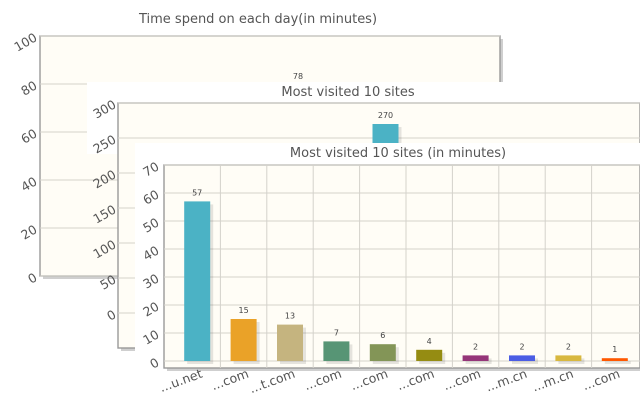 The image size is (640, 400). I want to click on y-tick-label: 80, so click(28, 88).